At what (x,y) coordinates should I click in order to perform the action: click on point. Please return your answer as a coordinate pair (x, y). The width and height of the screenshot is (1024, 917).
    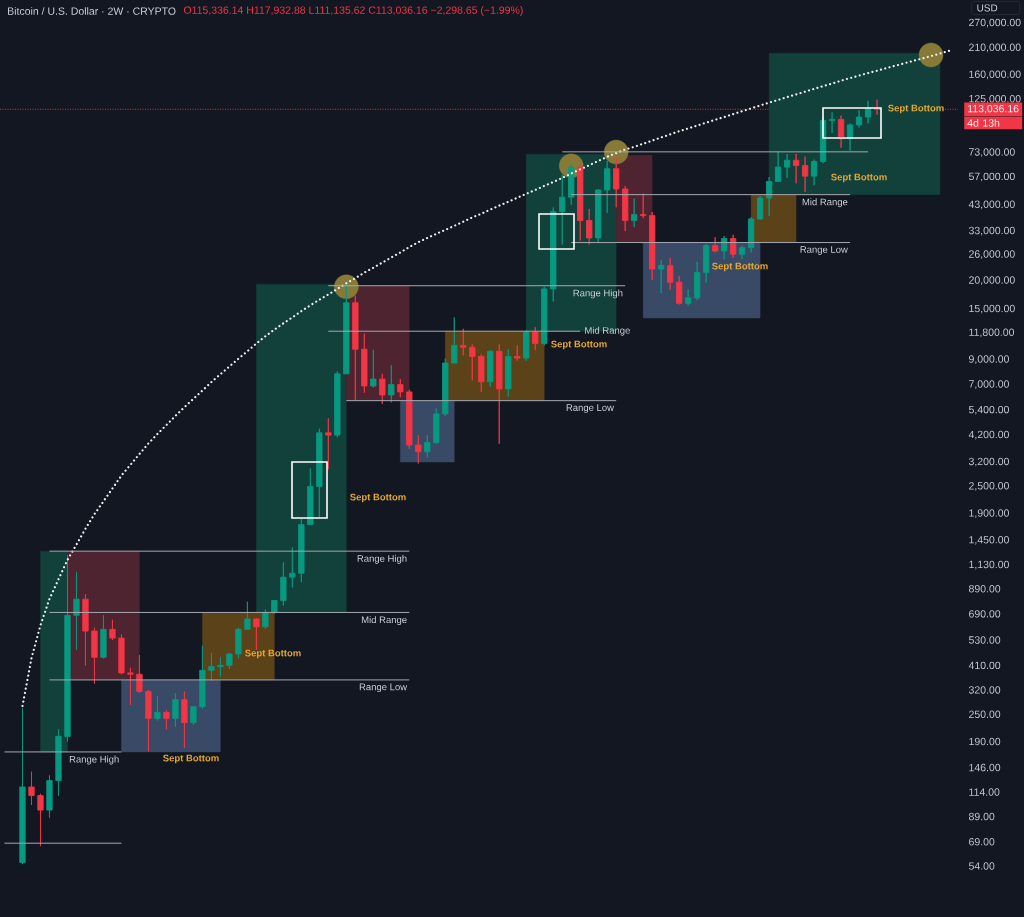
    Looking at the image, I should click on (931, 55).